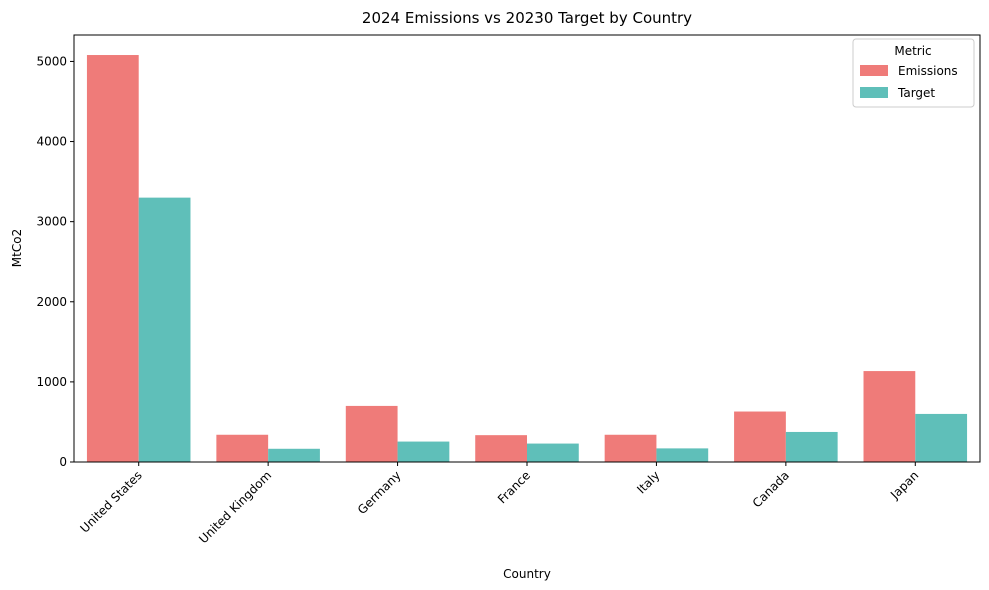 The height and width of the screenshot is (590, 989). What do you see at coordinates (294, 455) in the screenshot?
I see `bar-target-united-kingdom` at bounding box center [294, 455].